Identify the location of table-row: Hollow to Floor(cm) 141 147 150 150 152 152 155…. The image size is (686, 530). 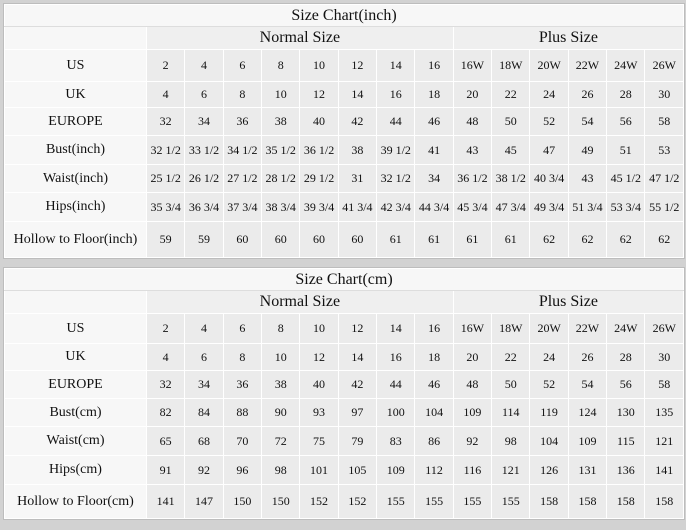
(344, 501).